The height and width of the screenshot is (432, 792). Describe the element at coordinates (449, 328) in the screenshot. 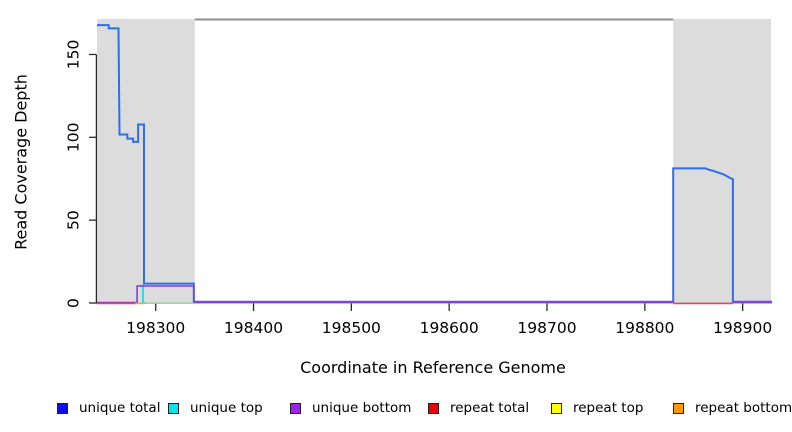

I see `x-tick-label: 198600` at that location.